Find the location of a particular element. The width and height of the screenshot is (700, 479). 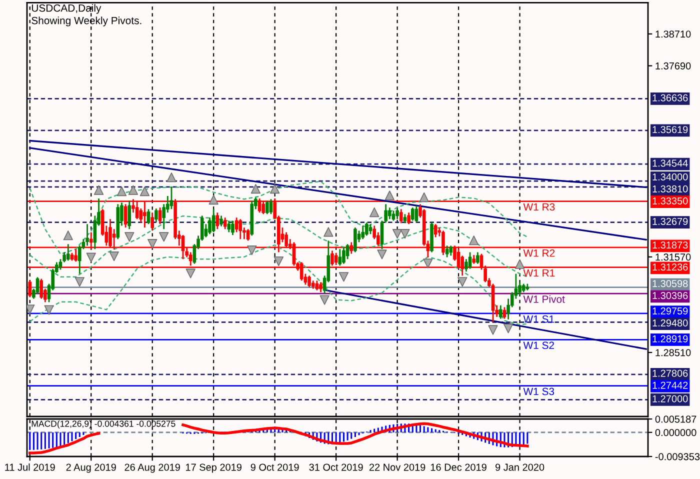

y-tick-label: 1.28510 is located at coordinates (673, 352).